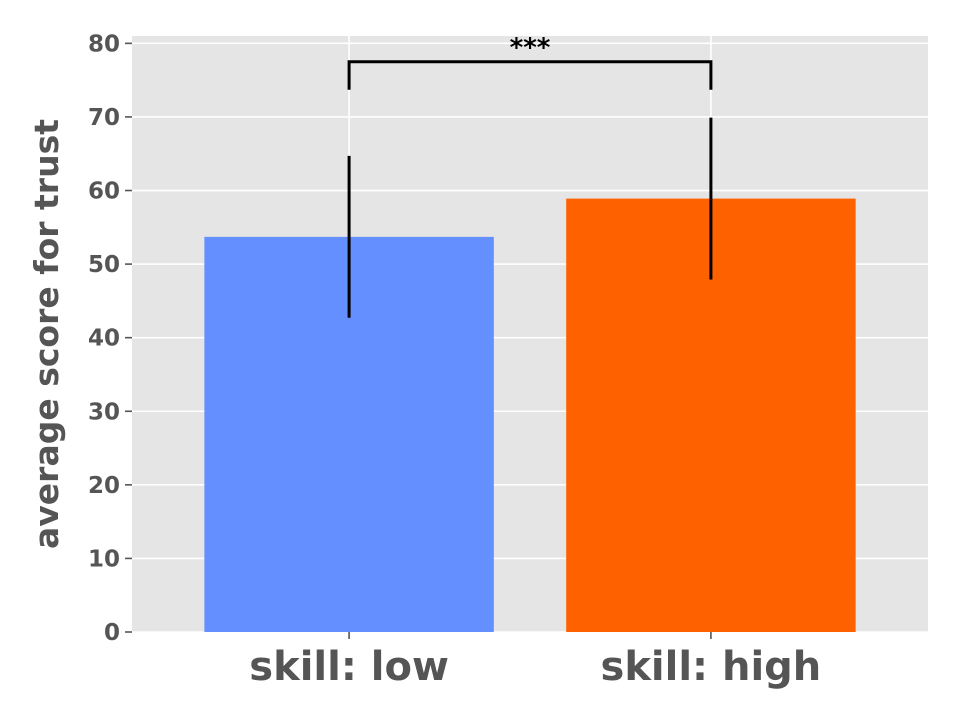 The height and width of the screenshot is (720, 960). What do you see at coordinates (530, 75) in the screenshot?
I see `bracket-line` at bounding box center [530, 75].